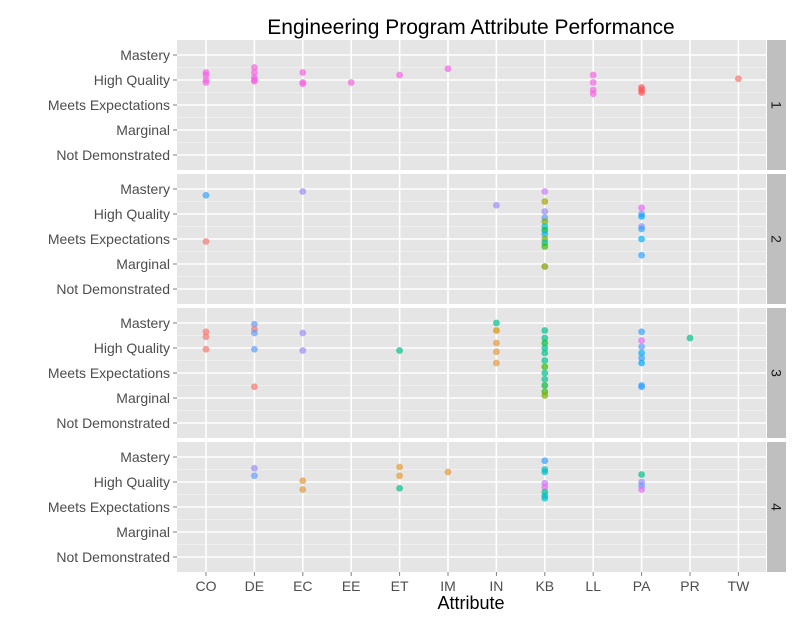  What do you see at coordinates (739, 586) in the screenshot?
I see `x-tick-label: TW` at bounding box center [739, 586].